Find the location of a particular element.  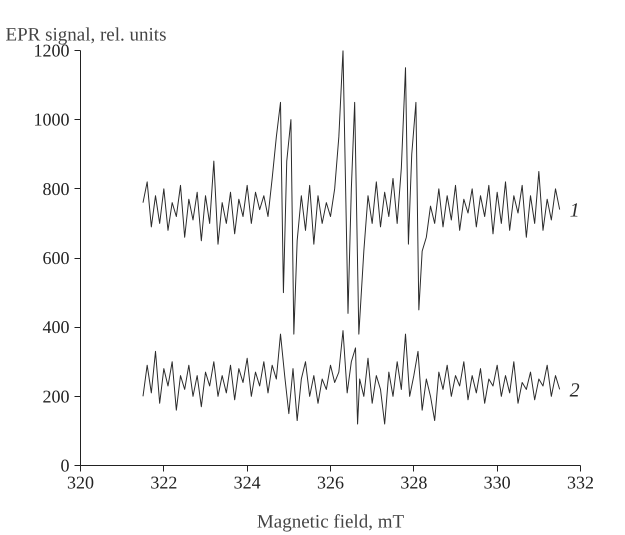

x-tick-label: 326 is located at coordinates (330, 482).